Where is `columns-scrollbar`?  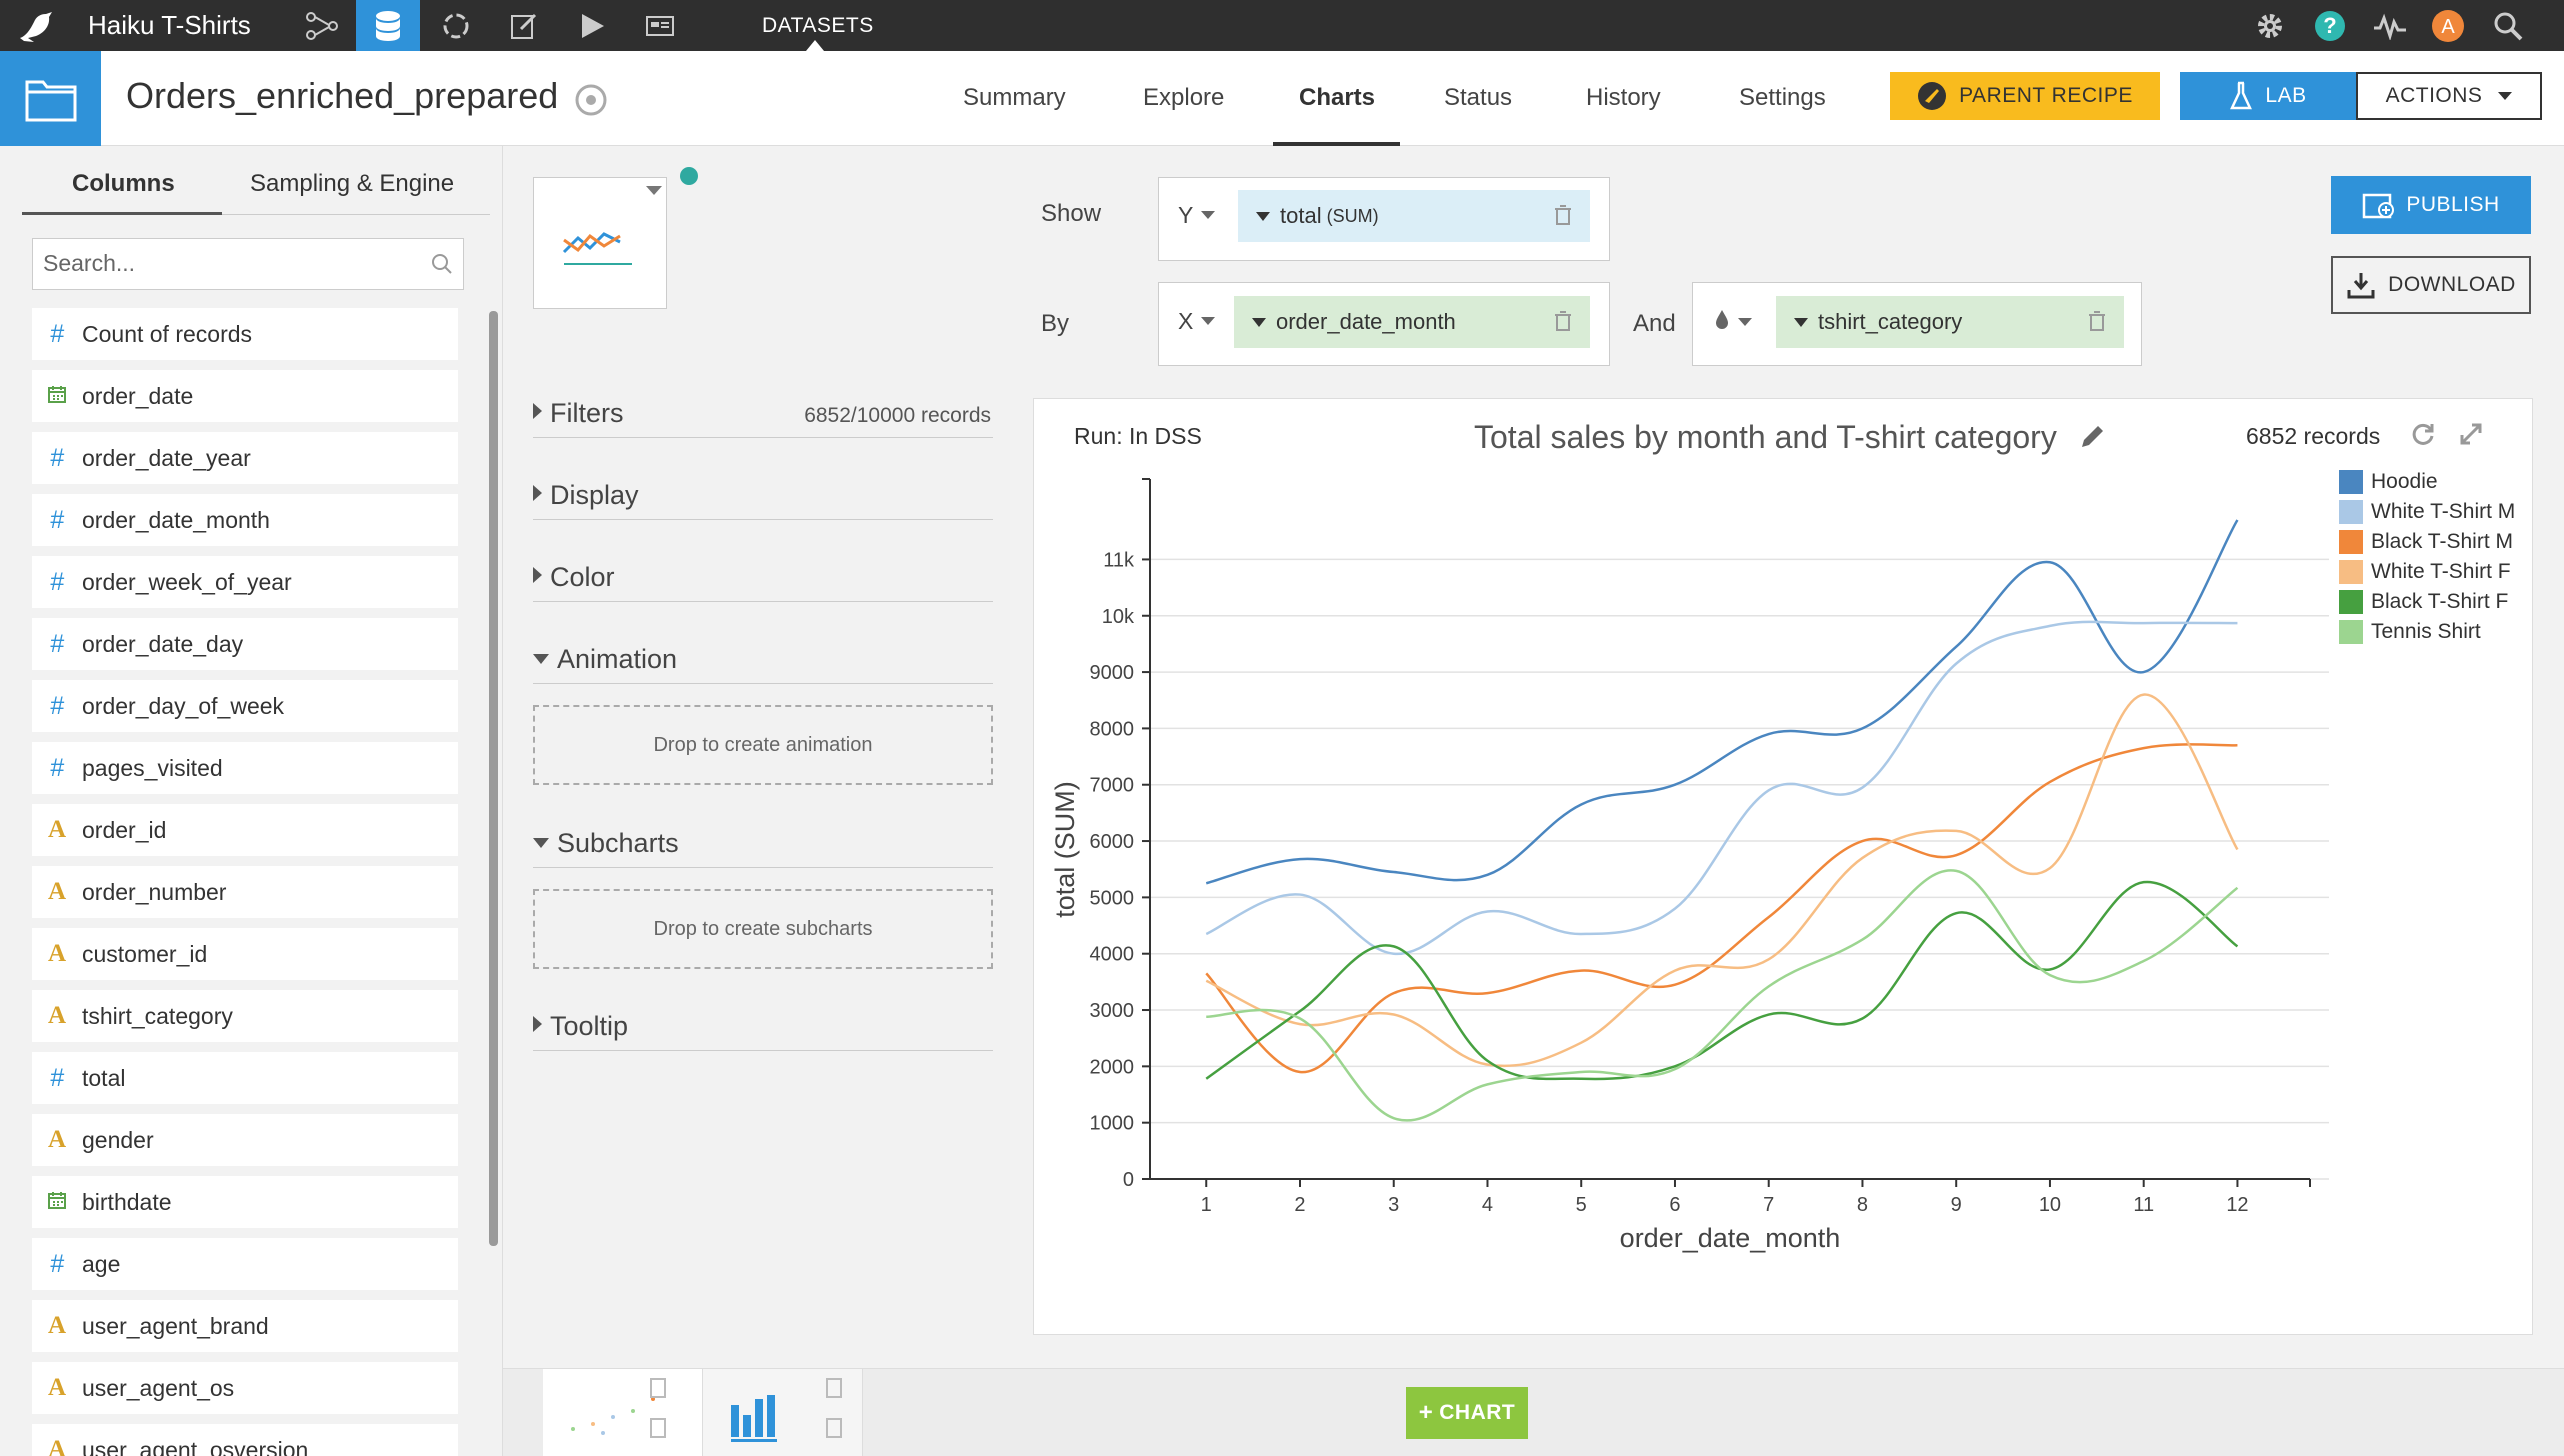
columns-scrollbar is located at coordinates (493, 778).